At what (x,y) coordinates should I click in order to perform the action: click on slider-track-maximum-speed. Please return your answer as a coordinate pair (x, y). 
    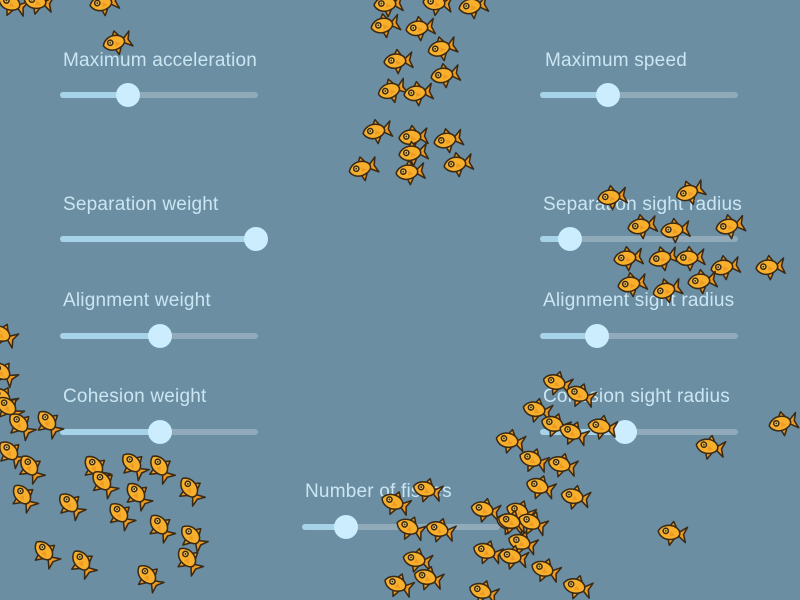
    Looking at the image, I should click on (639, 95).